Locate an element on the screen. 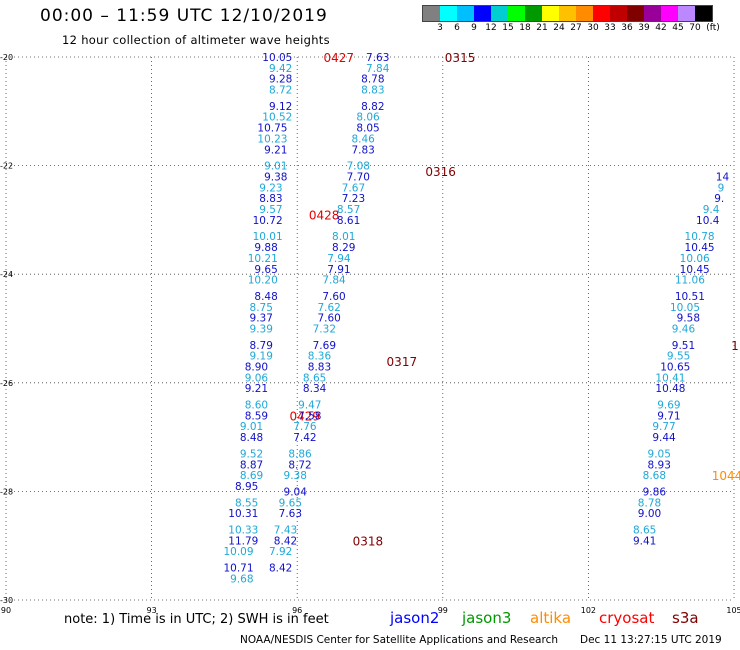 The height and width of the screenshot is (650, 740). lat-tick-label: -20 is located at coordinates (6, 57).